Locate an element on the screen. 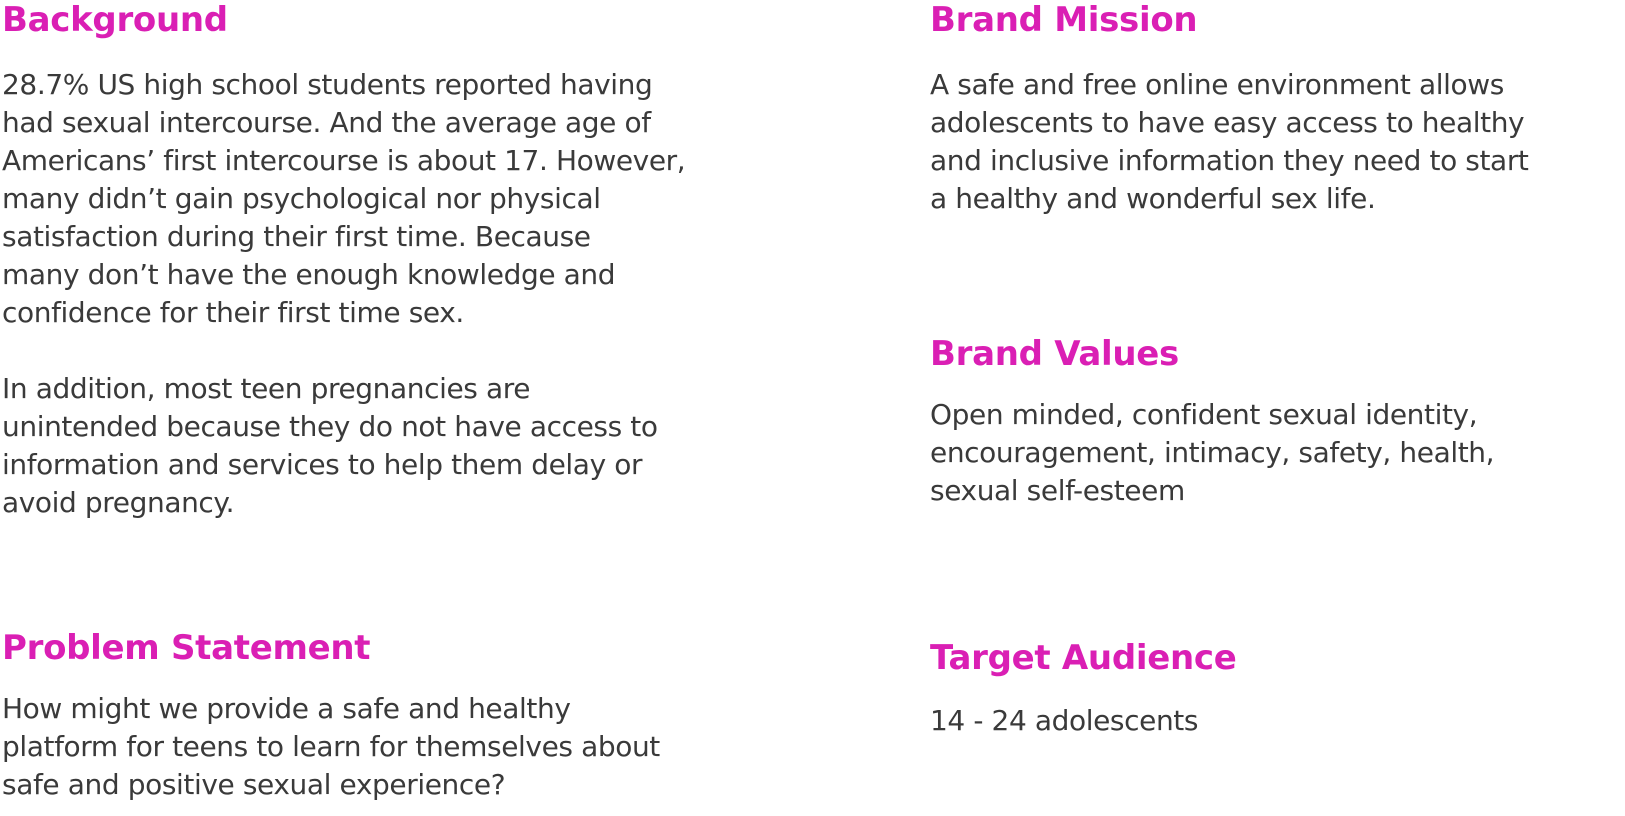 This screenshot has height=816, width=1625. target-audience-section: Target Audience 14 - 24 adolescents is located at coordinates (1275, 689).